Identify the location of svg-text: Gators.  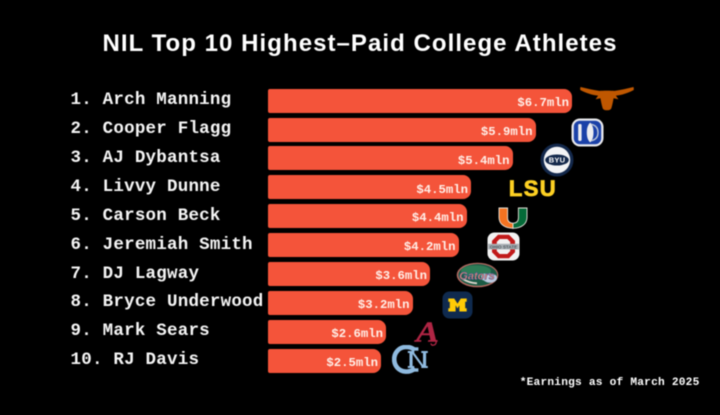
(476, 277).